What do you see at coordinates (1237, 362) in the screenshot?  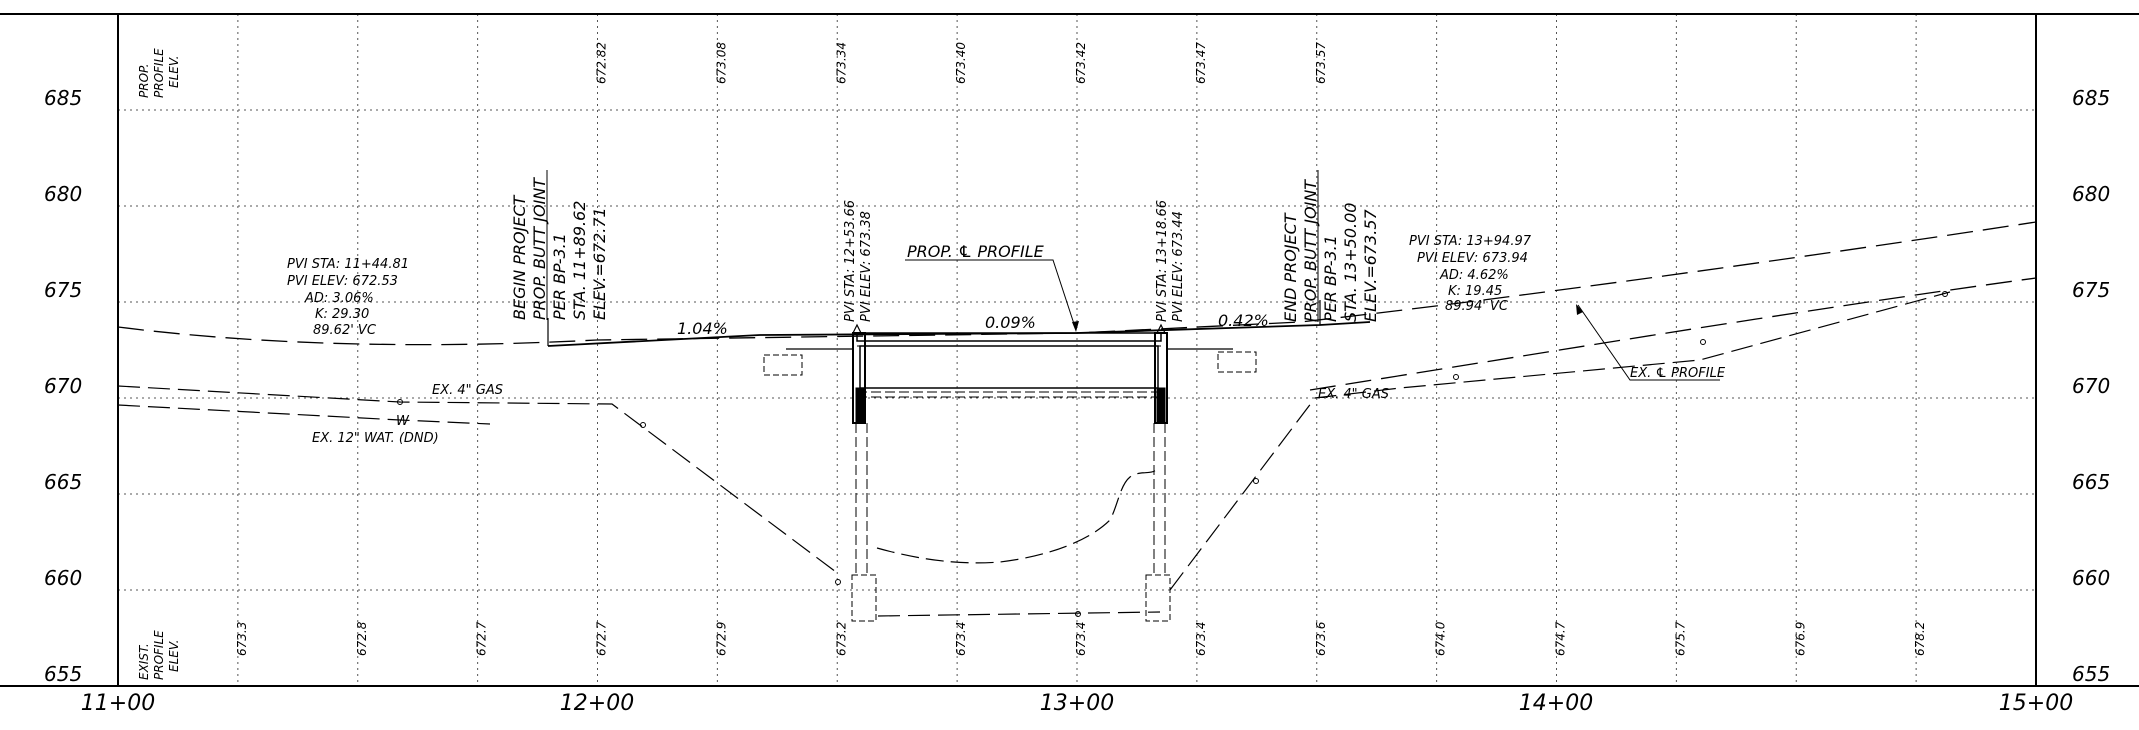 I see `right-wingwall` at bounding box center [1237, 362].